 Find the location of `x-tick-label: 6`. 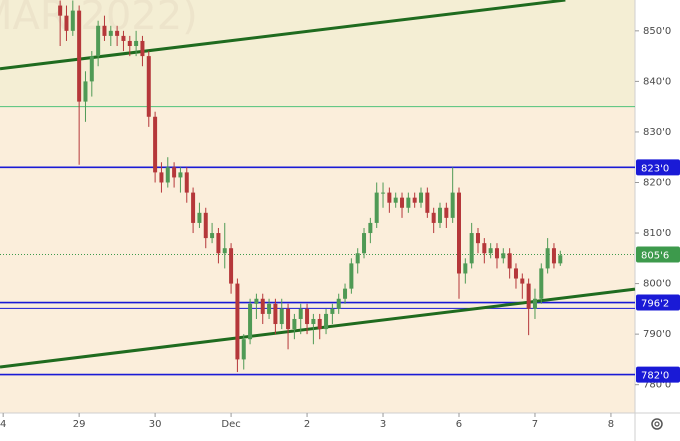

x-tick-label: 6 is located at coordinates (459, 424).